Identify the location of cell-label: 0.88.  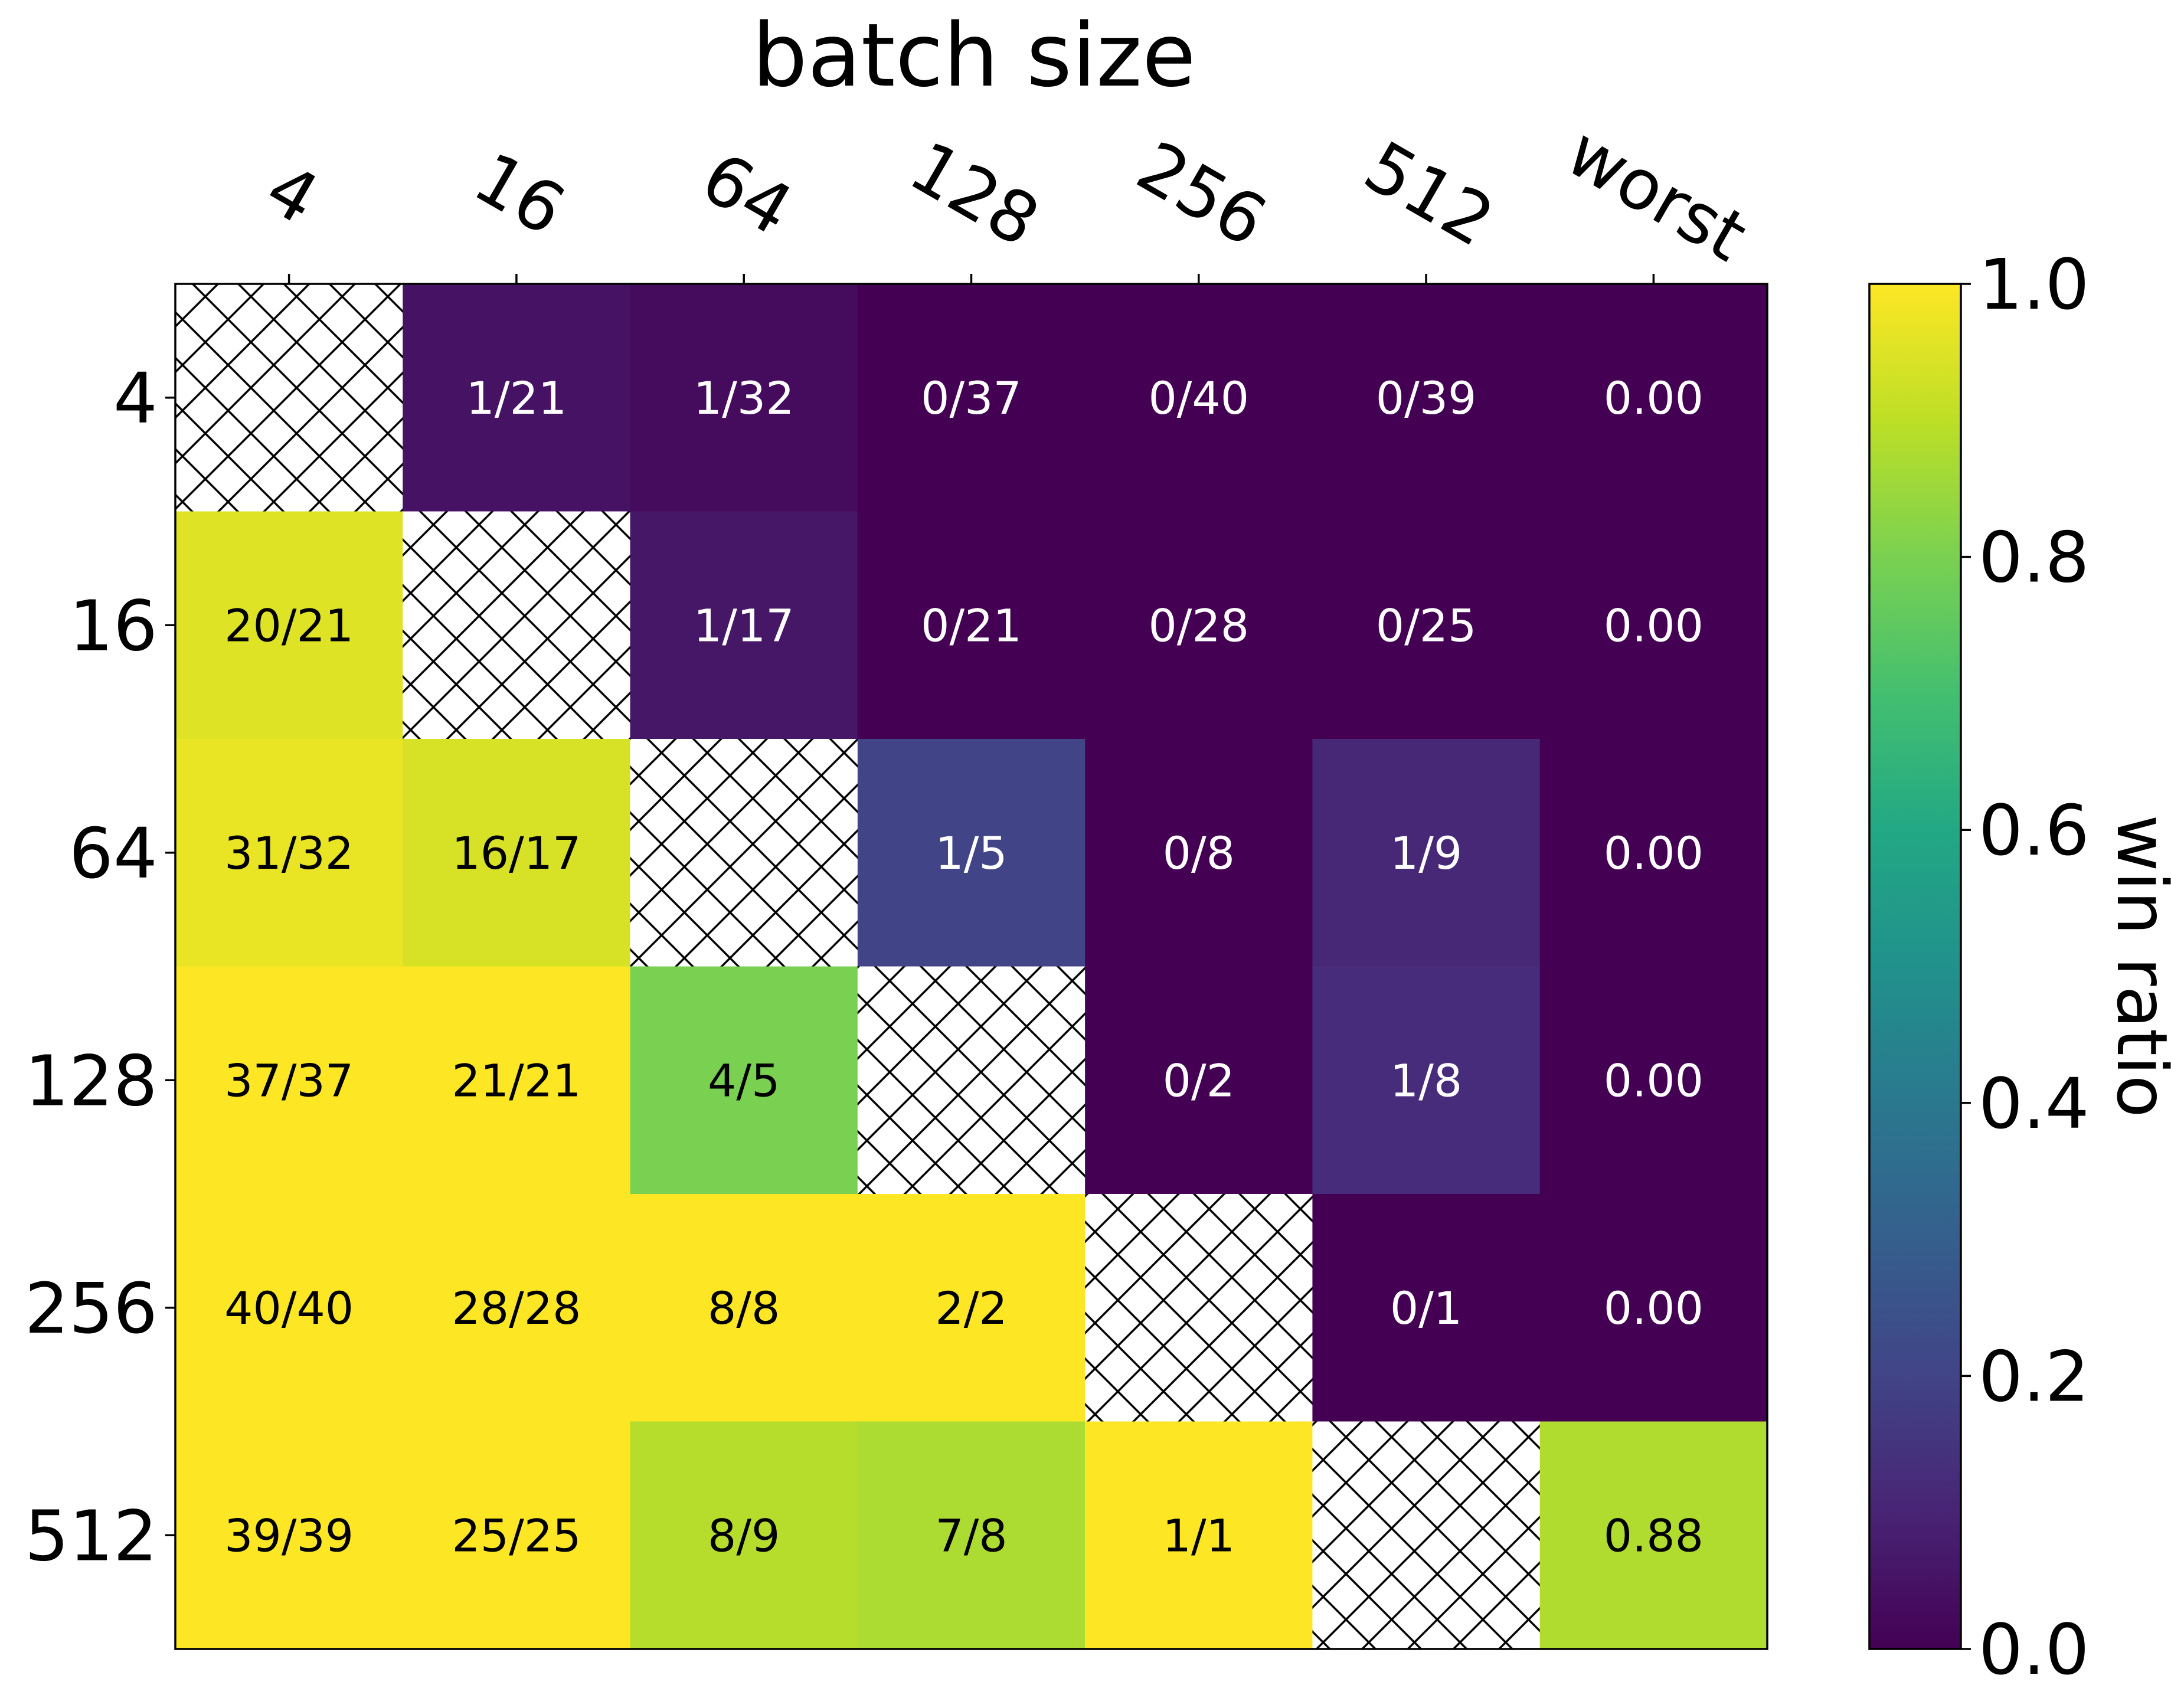
(1654, 1536).